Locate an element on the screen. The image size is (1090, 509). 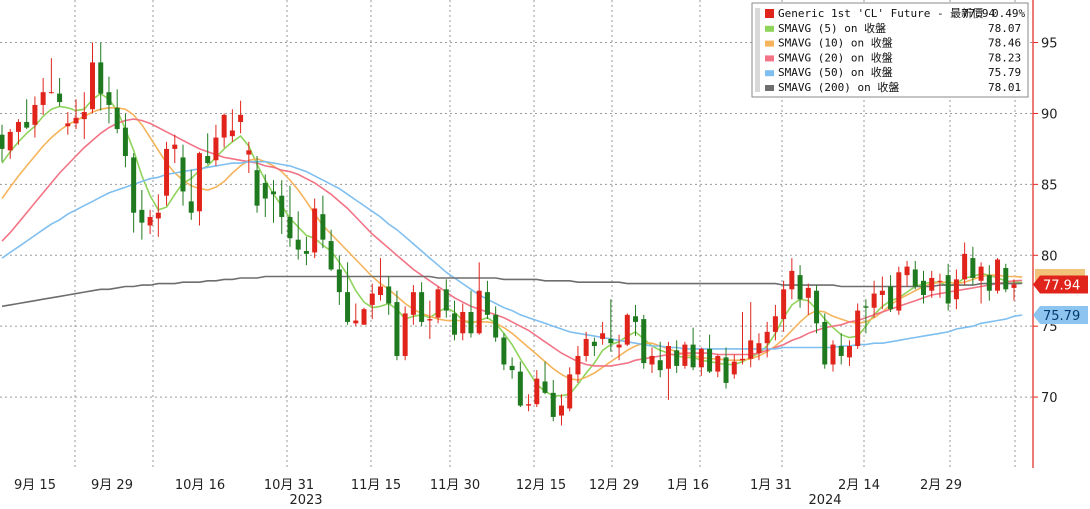
date-tick-label: 1月 16 is located at coordinates (688, 485).